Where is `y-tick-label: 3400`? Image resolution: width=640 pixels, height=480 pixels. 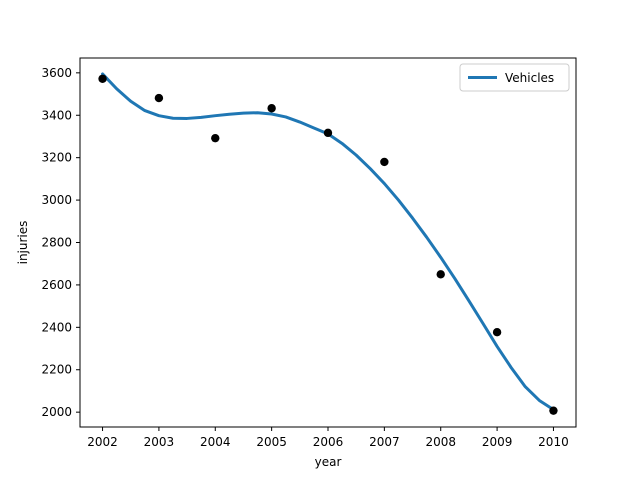 y-tick-label: 3400 is located at coordinates (56, 115).